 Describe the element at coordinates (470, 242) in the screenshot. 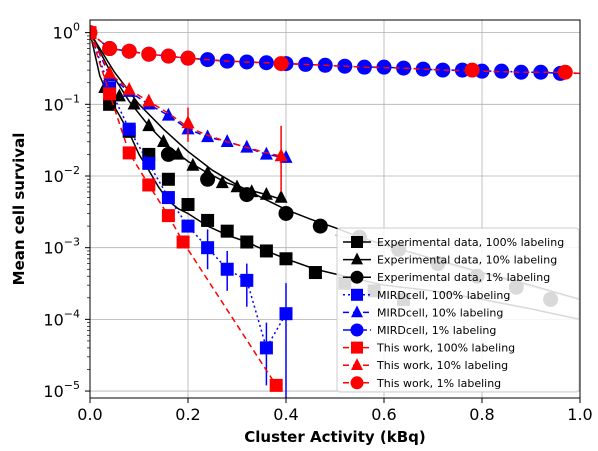

I see `legend-label: Experimental data, 100% labeling` at that location.